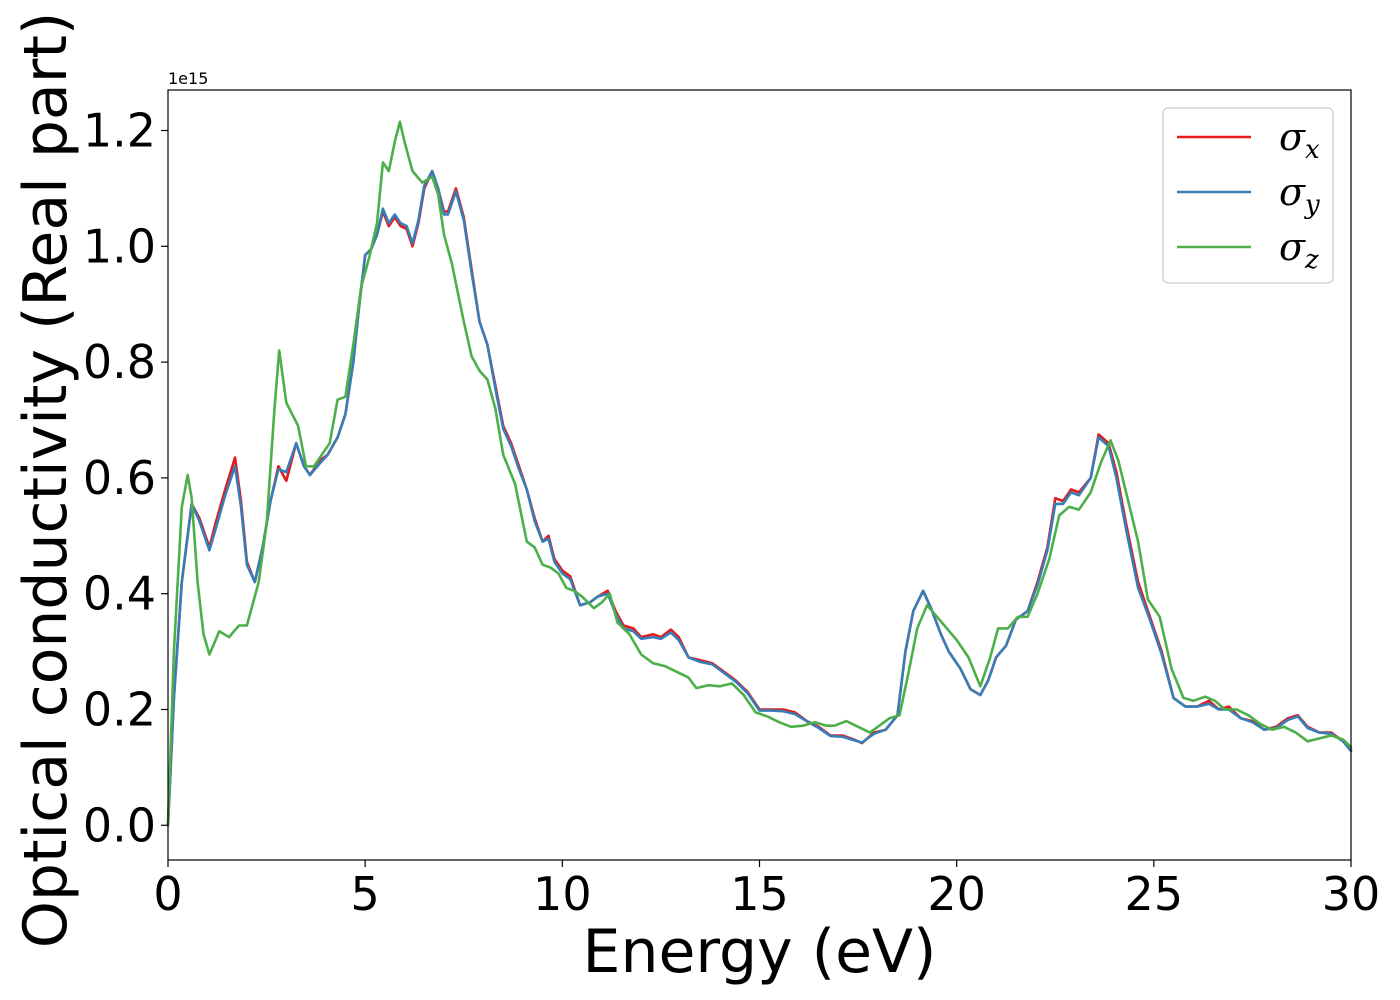  What do you see at coordinates (1351, 894) in the screenshot?
I see `x-tick-label: 30` at bounding box center [1351, 894].